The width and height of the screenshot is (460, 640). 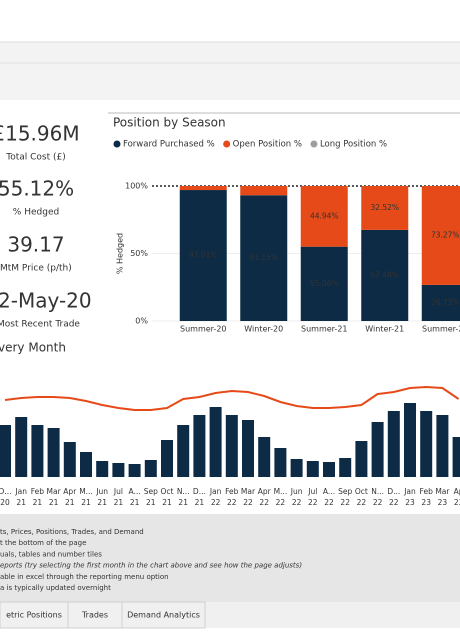 I want to click on x-tick-label: Jun, so click(x=296, y=491).